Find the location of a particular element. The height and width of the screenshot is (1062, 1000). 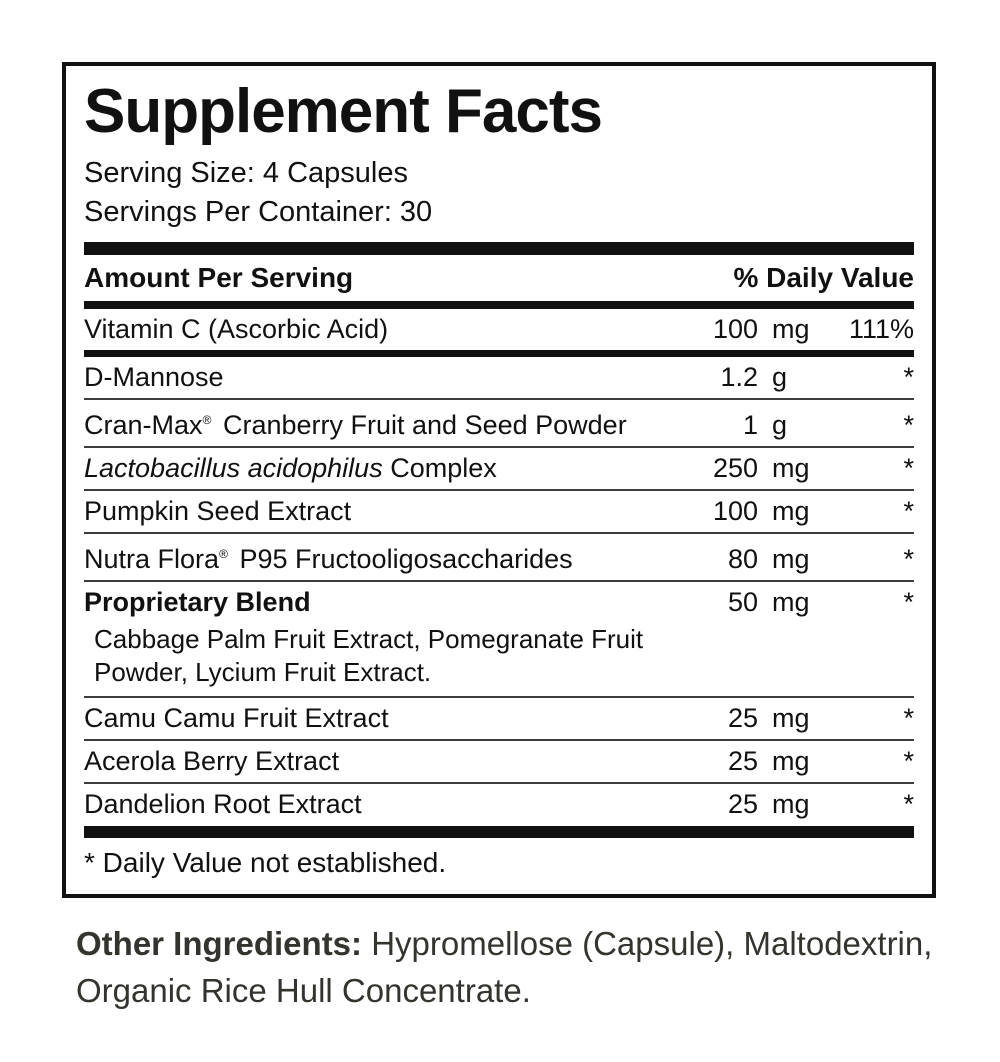

header-divider-bar is located at coordinates (499, 305).